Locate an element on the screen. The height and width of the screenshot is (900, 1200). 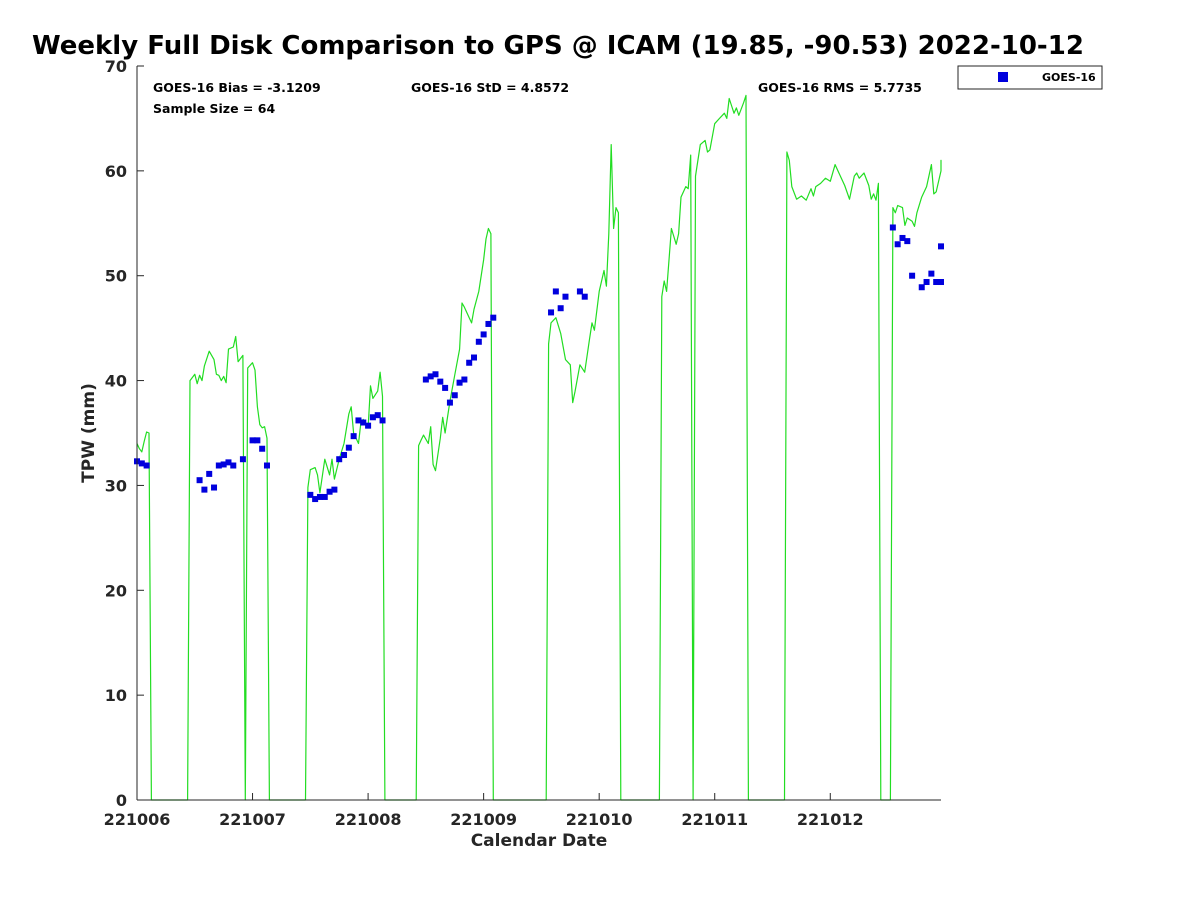
x-tick-label: 221006 is located at coordinates (137, 819).